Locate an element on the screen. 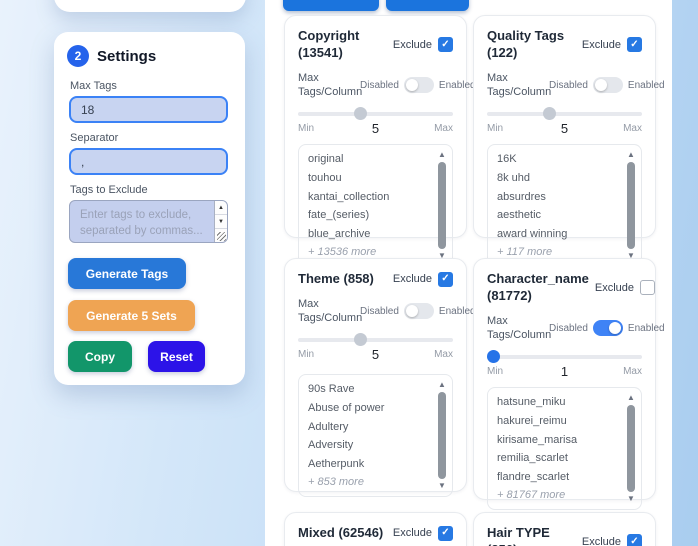 This screenshot has width=698, height=546. settings-header: 2 Settings is located at coordinates (149, 51).